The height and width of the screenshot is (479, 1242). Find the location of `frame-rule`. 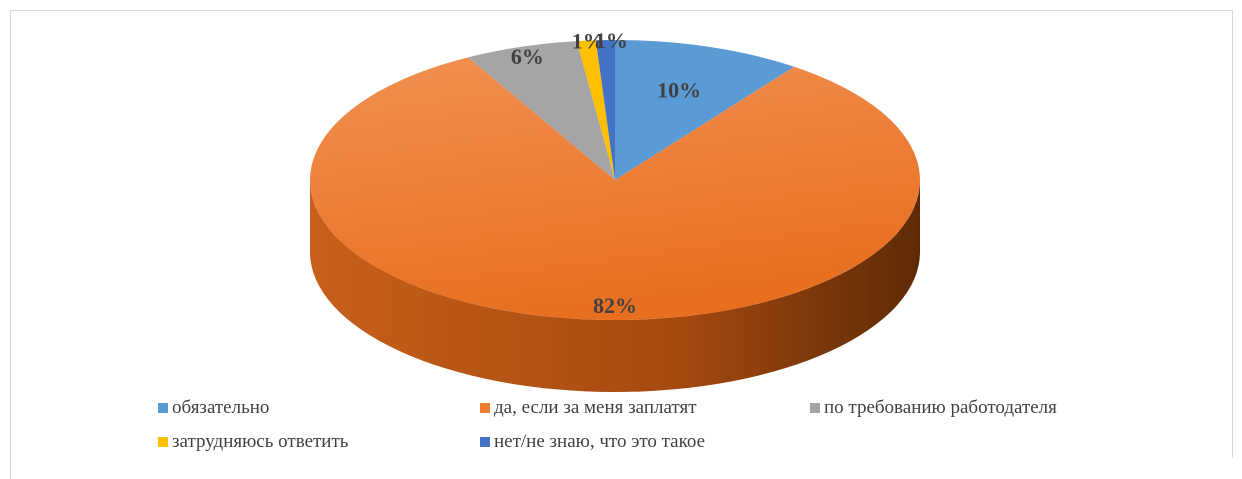

frame-rule is located at coordinates (10, 468).